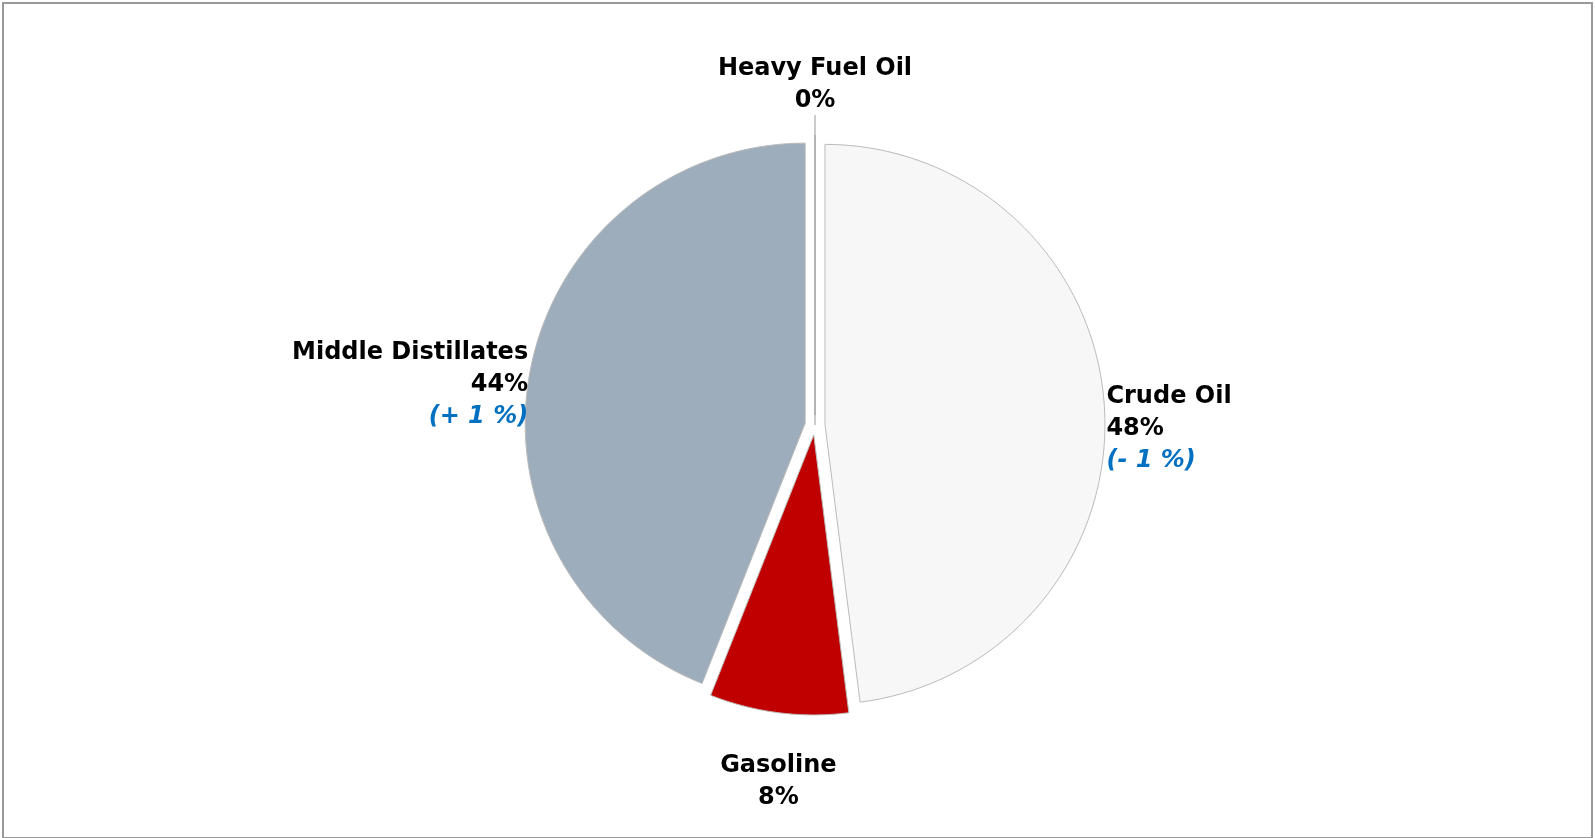 The image size is (1595, 838). What do you see at coordinates (1135, 427) in the screenshot?
I see `data-label: 48%` at bounding box center [1135, 427].